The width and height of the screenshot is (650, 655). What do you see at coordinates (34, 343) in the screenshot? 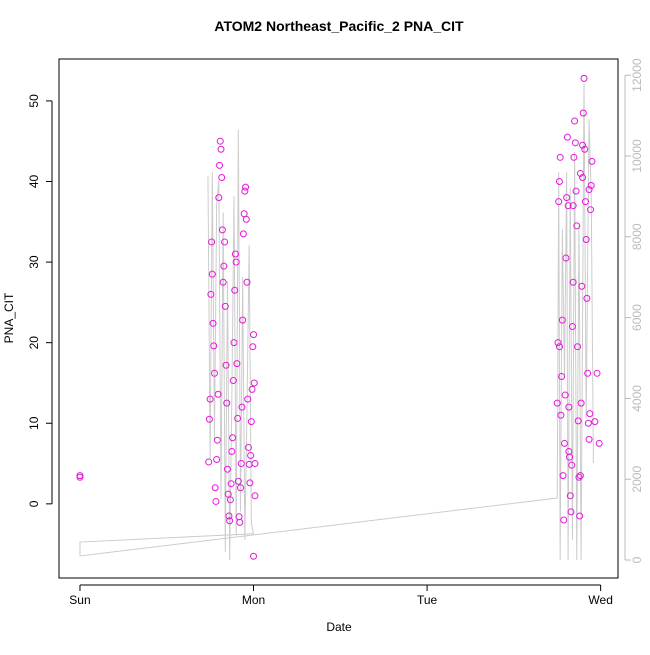
I see `y-tick-label: 20` at bounding box center [34, 343].